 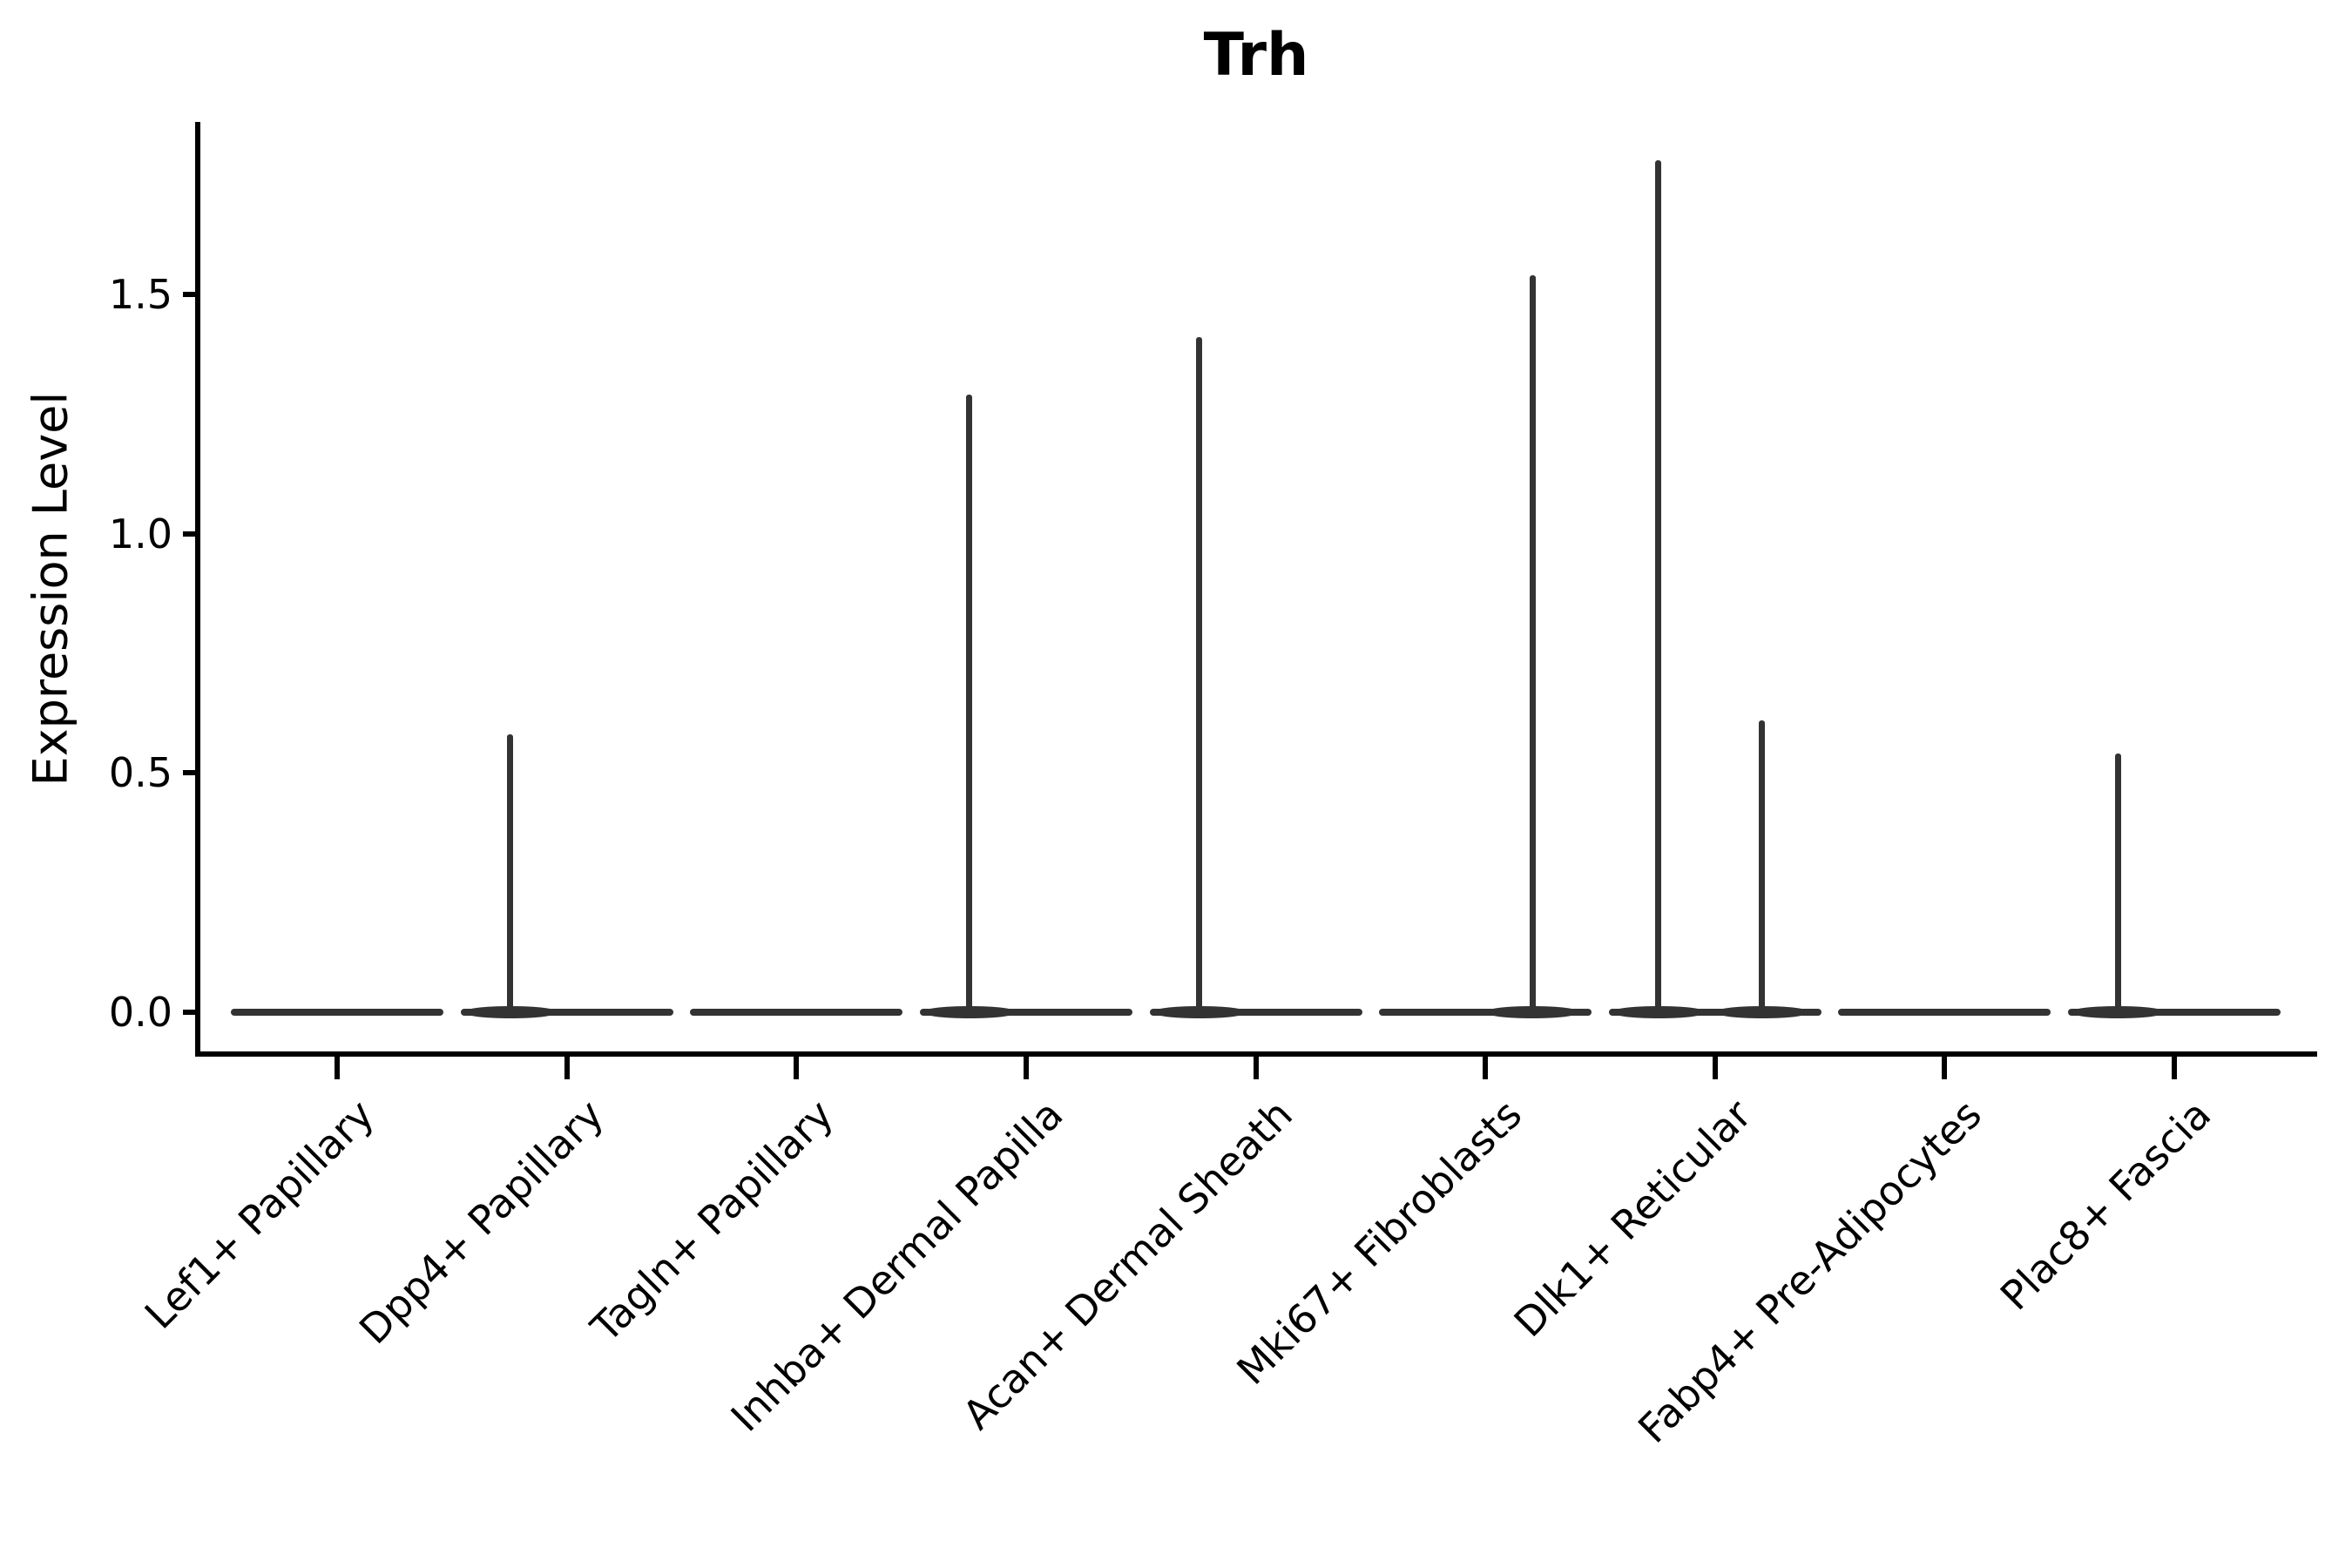 I want to click on y-tick-label: 0.5, so click(x=140, y=773).